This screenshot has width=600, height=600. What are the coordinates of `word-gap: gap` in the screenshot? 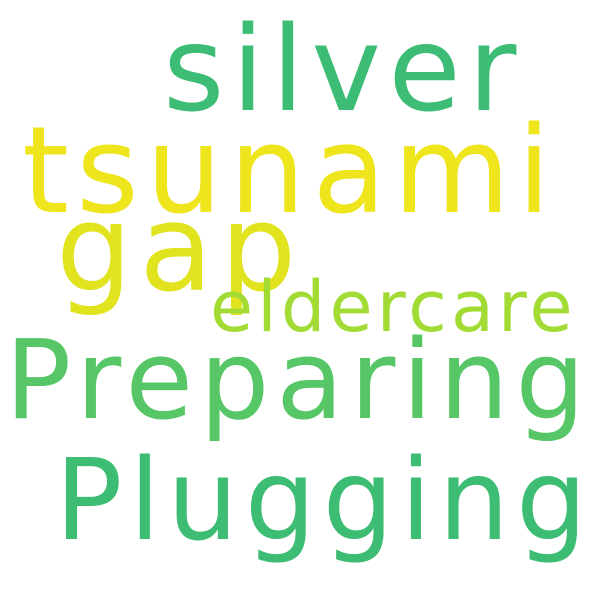 It's located at (180, 249).